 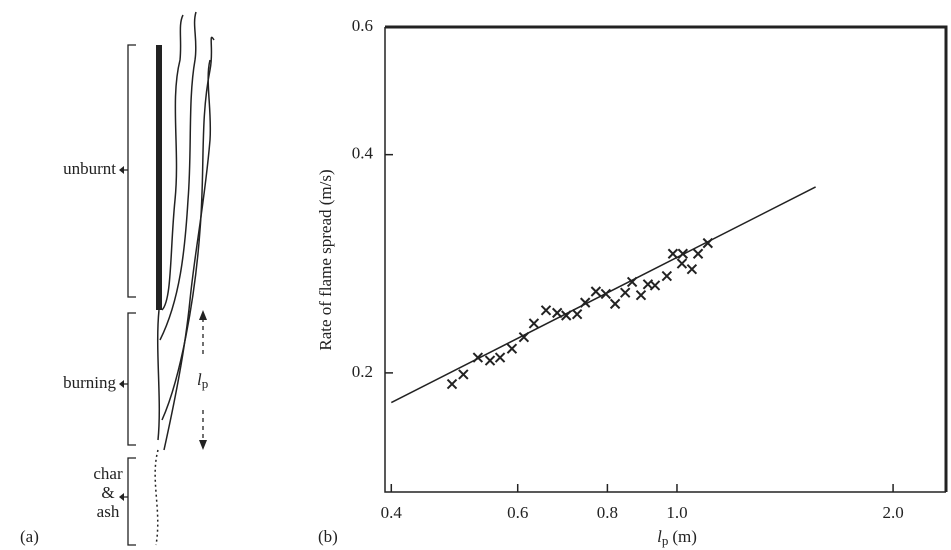 I want to click on x-tick-label: 0.6, so click(x=517, y=512).